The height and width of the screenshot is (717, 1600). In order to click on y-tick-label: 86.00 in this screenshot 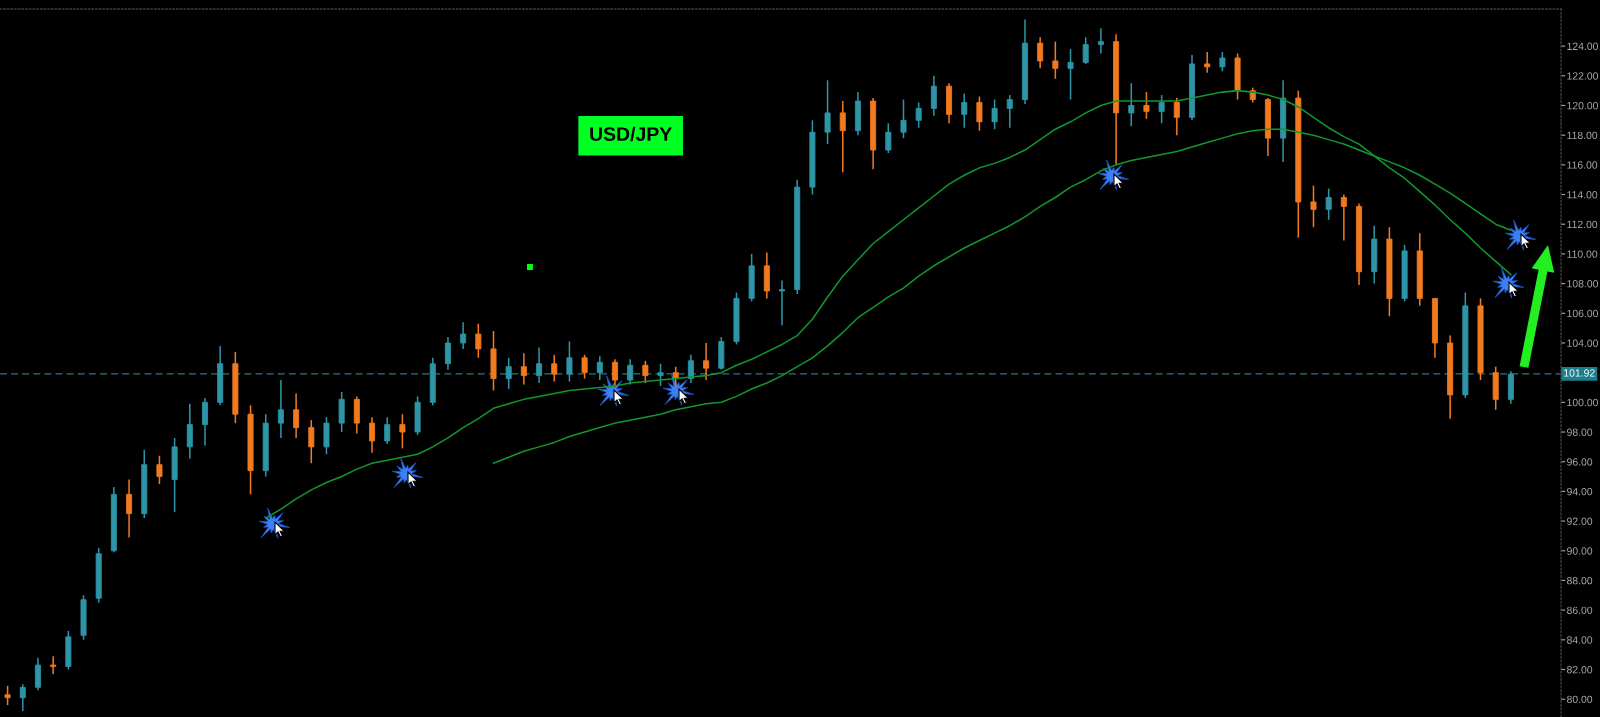, I will do `click(1580, 610)`.